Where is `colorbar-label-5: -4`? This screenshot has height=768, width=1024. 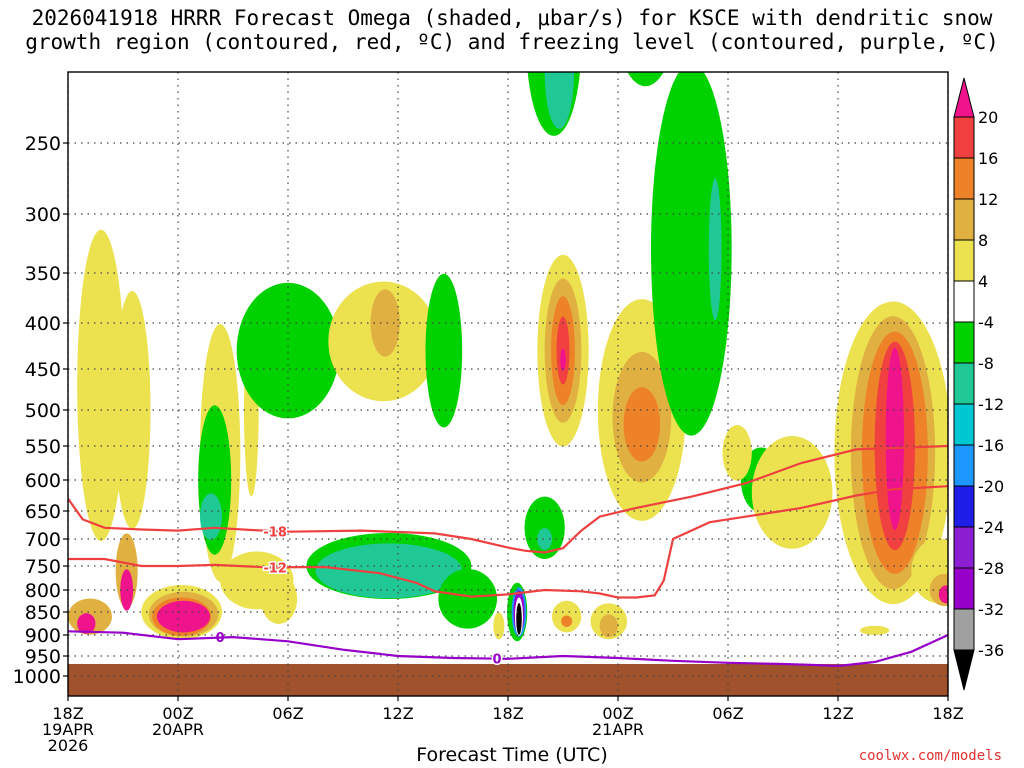 colorbar-label-5: -4 is located at coordinates (986, 322).